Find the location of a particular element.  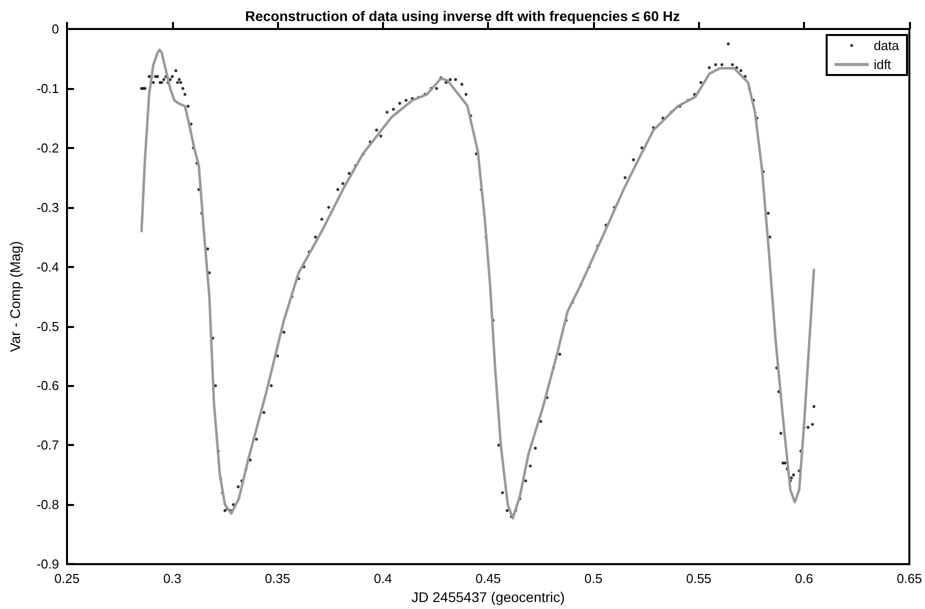

y-axis-title: Var - Comp (Mag) is located at coordinates (15, 296).